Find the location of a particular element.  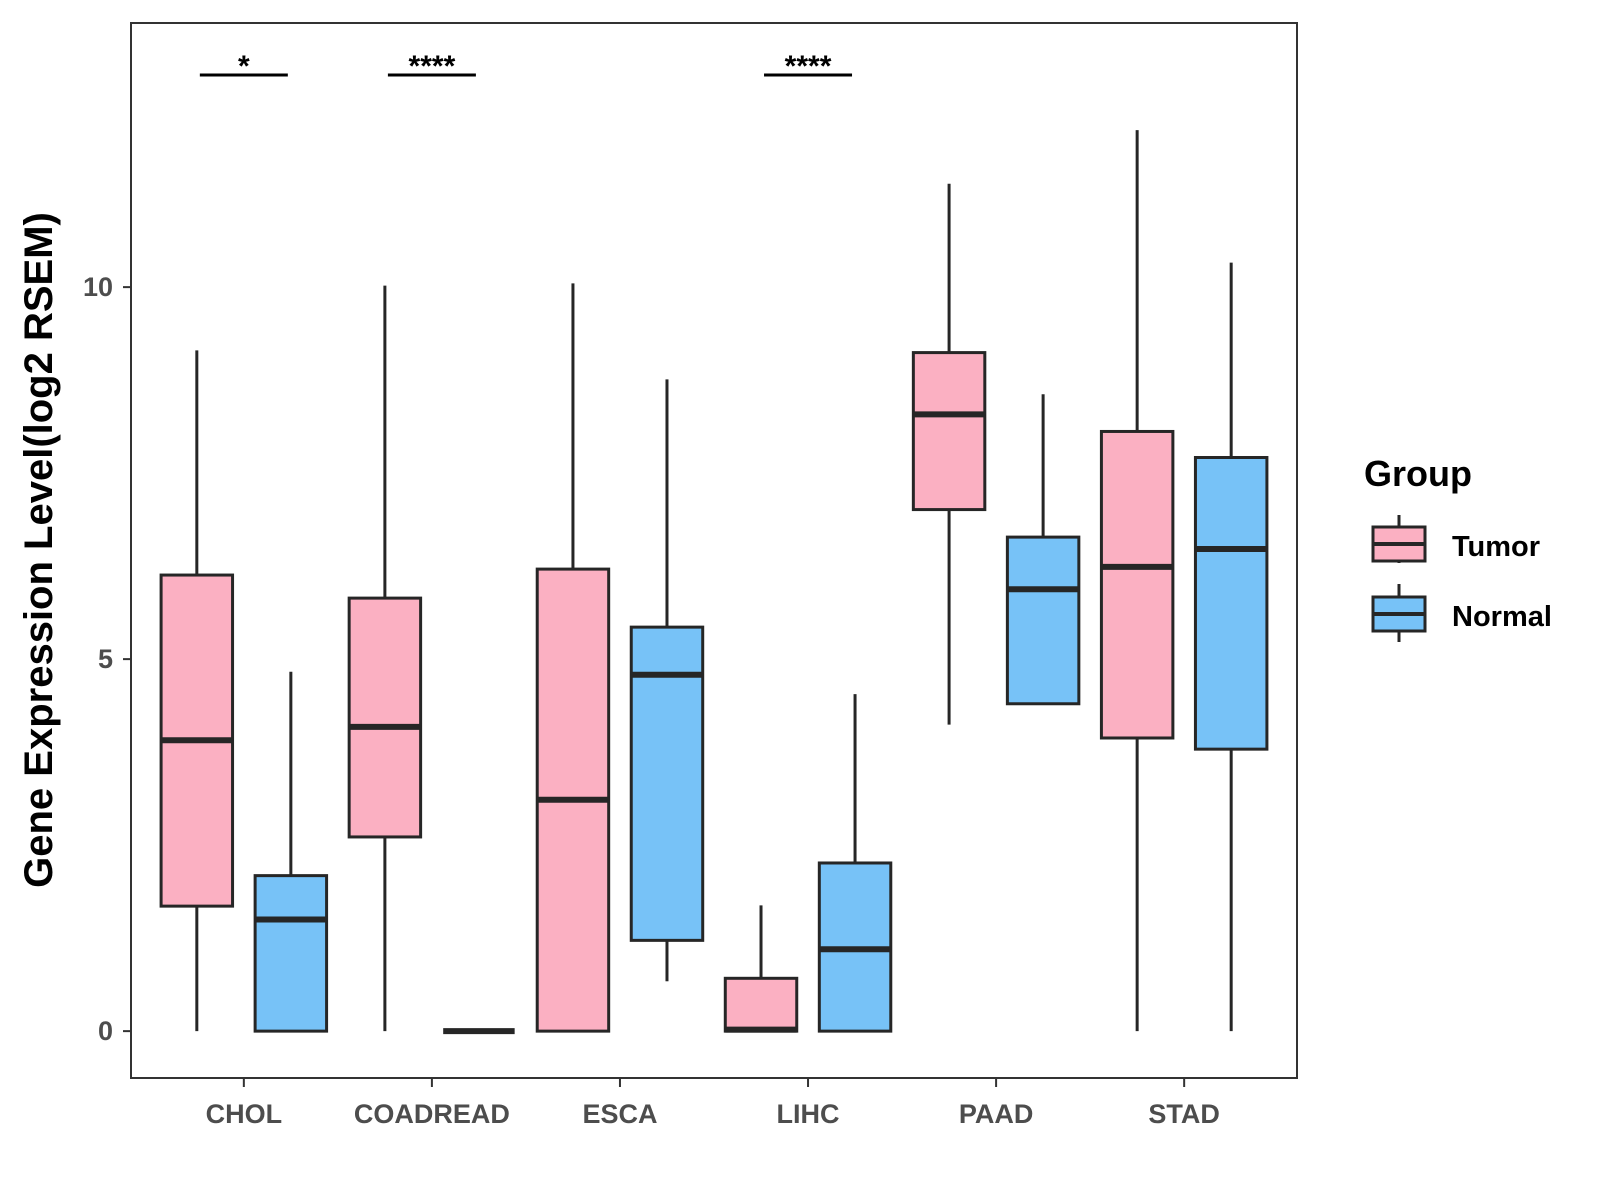

x-tick-label-chol: CHOL is located at coordinates (244, 1114).